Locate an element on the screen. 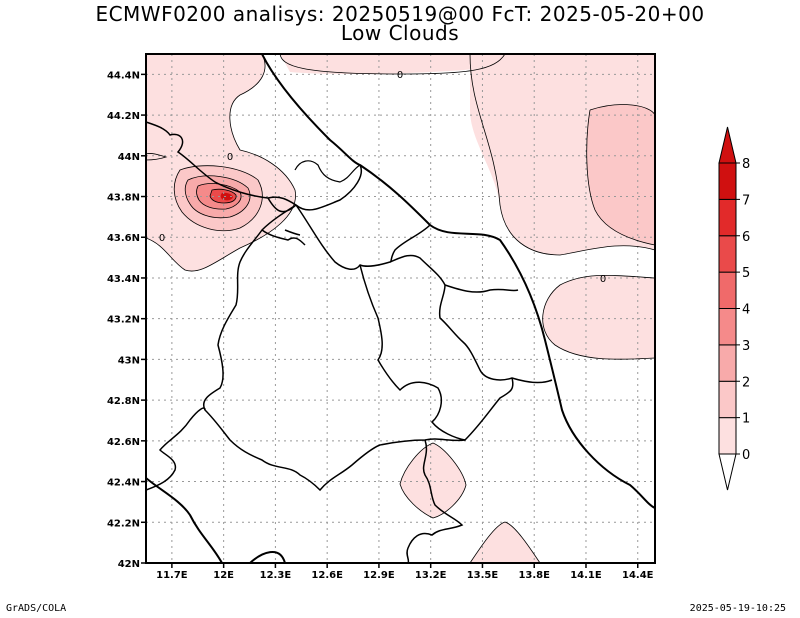 This screenshot has width=800, height=618. y-tick-label: 43.2N is located at coordinates (123, 320).